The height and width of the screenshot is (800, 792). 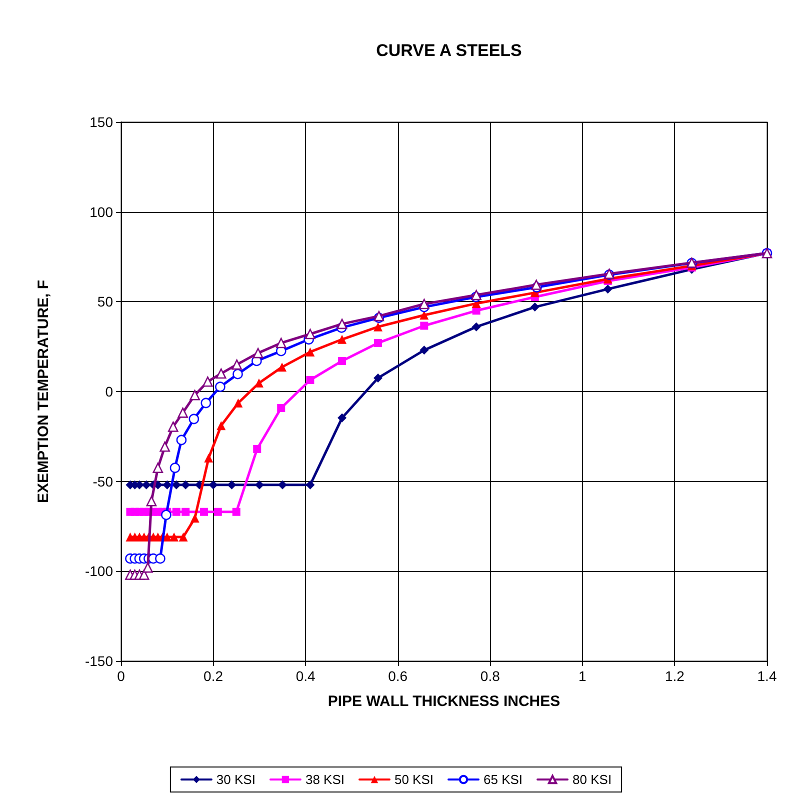 What do you see at coordinates (103, 481) in the screenshot?
I see `y-tick-label: -50` at bounding box center [103, 481].